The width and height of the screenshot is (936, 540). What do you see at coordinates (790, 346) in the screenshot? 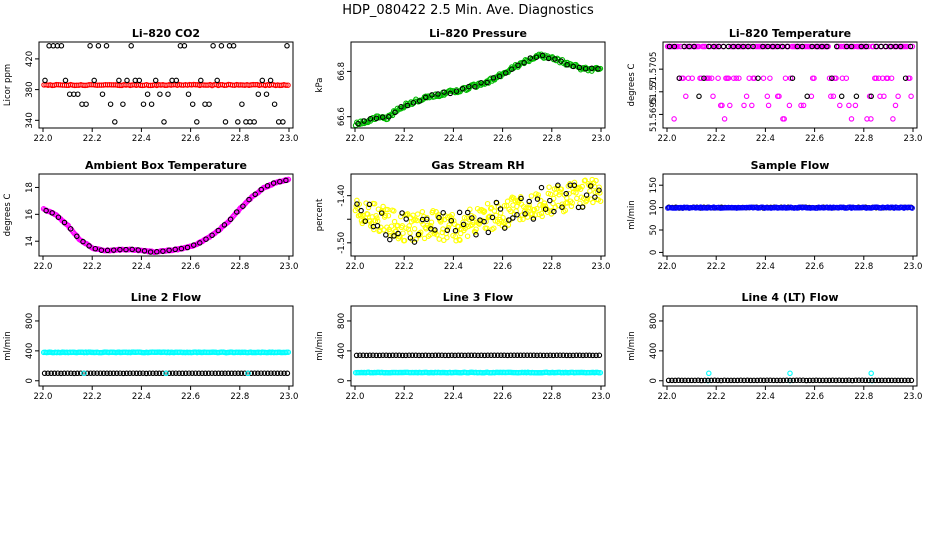
I see `plot-frame` at bounding box center [790, 346].